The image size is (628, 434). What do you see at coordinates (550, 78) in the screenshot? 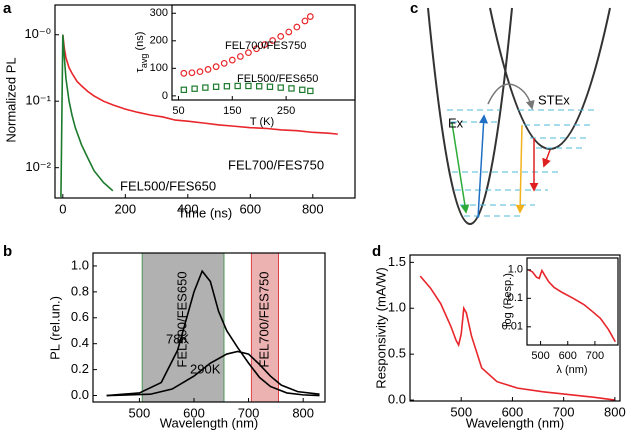
I see `stex-potential` at bounding box center [550, 78].